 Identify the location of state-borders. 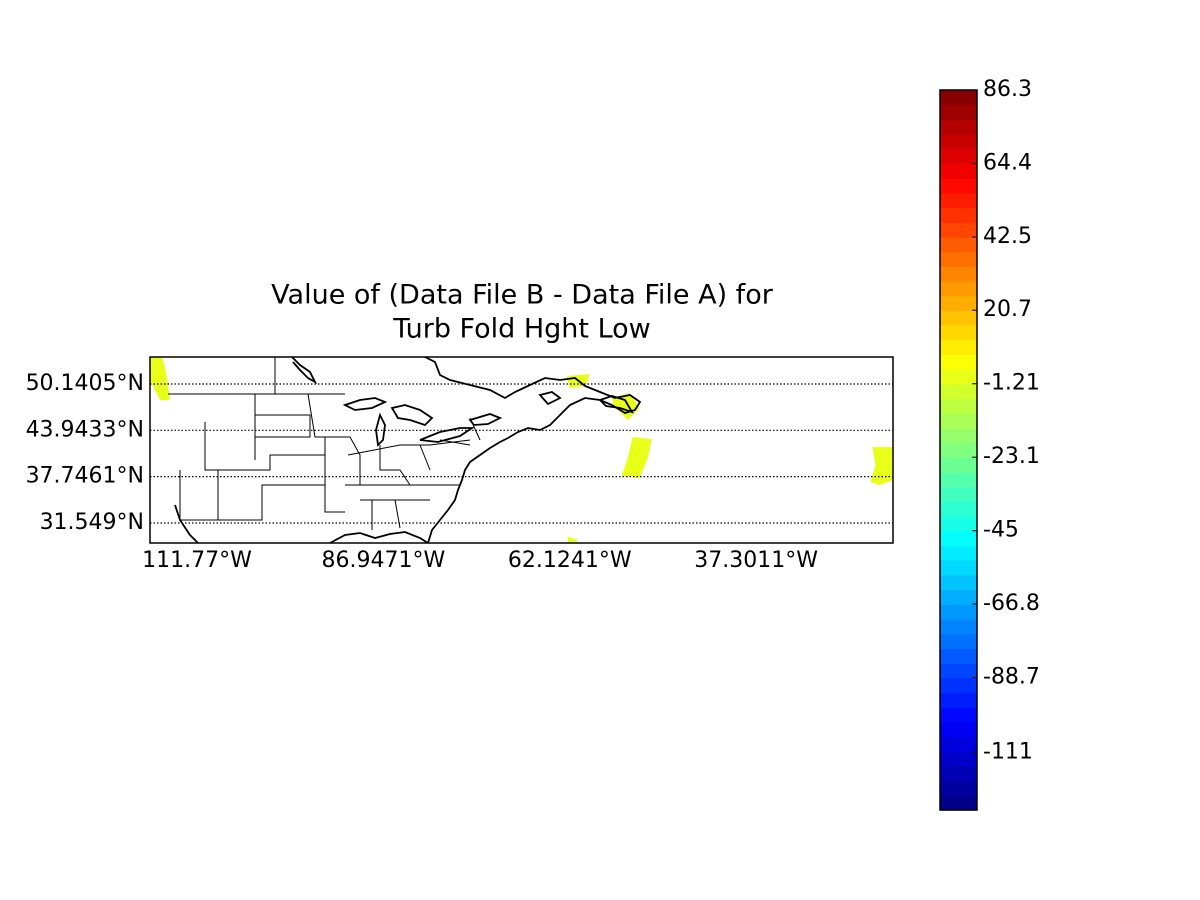
(324, 443).